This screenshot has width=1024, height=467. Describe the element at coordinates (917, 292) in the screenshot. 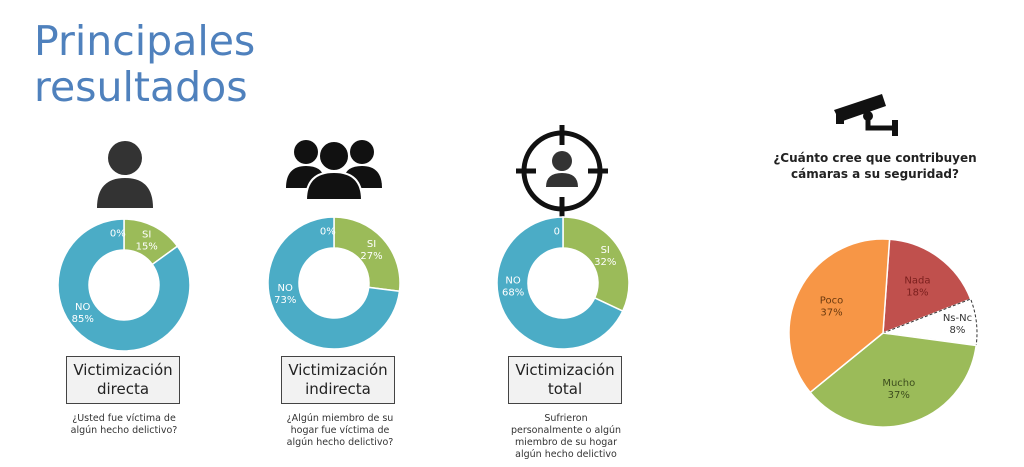

I see `pie-label-0-line: 18%` at that location.